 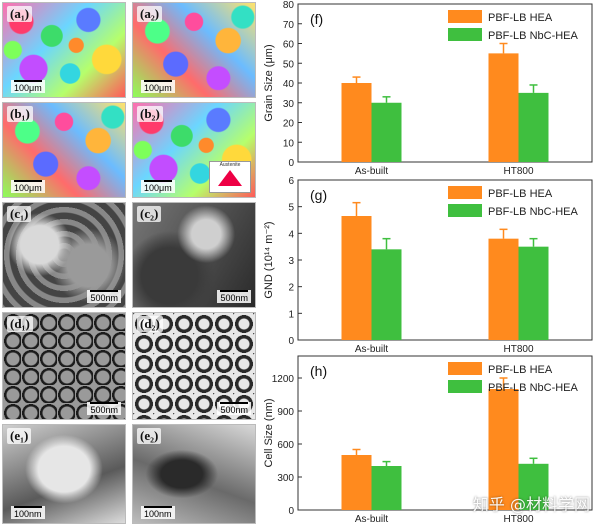 What do you see at coordinates (64, 474) in the screenshot?
I see `micrograph-e1: (e₁) 100nm` at bounding box center [64, 474].